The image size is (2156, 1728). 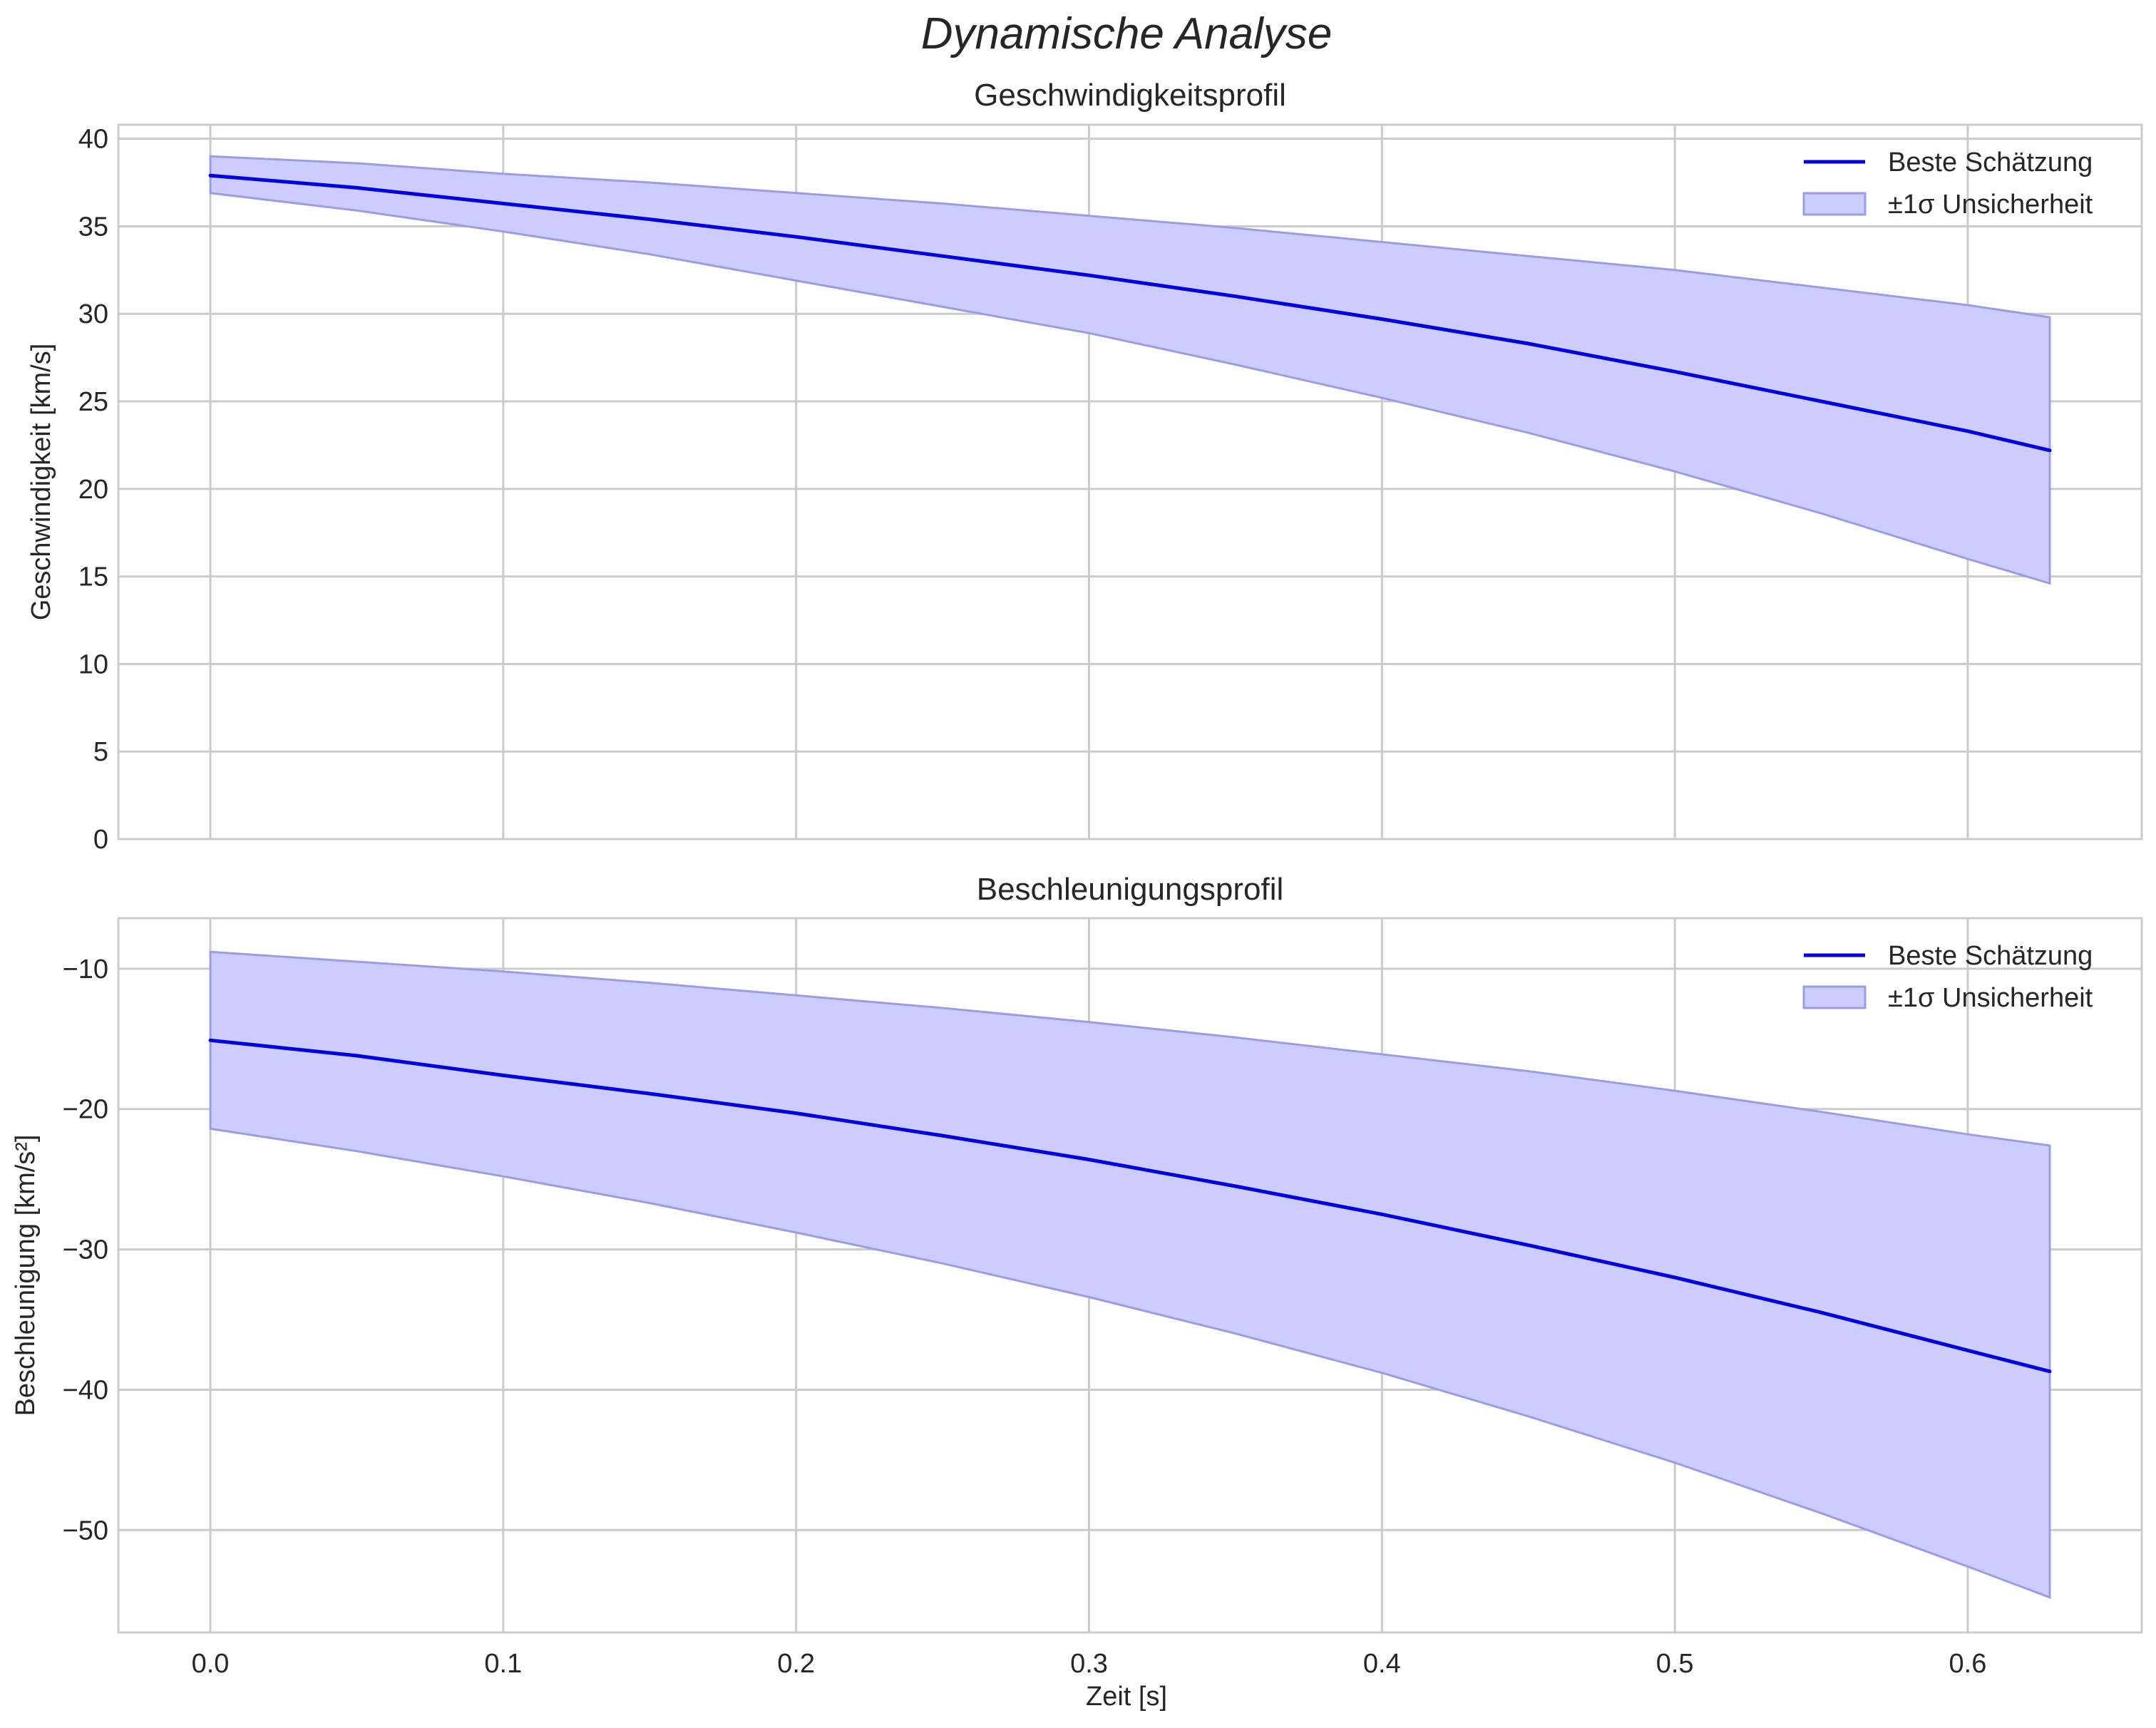 I want to click on figure-title: Dynamische Analyse, so click(x=1127, y=33).